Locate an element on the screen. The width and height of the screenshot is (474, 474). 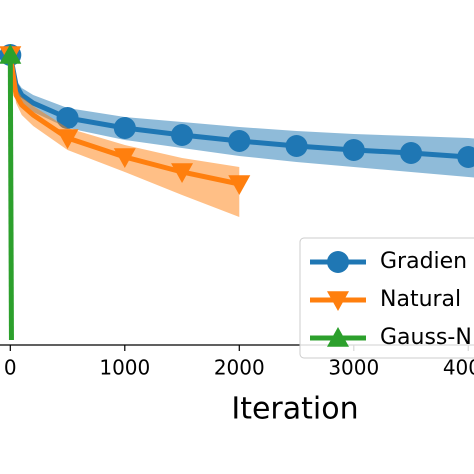
x-axis-label: Iteration is located at coordinates (294, 409).